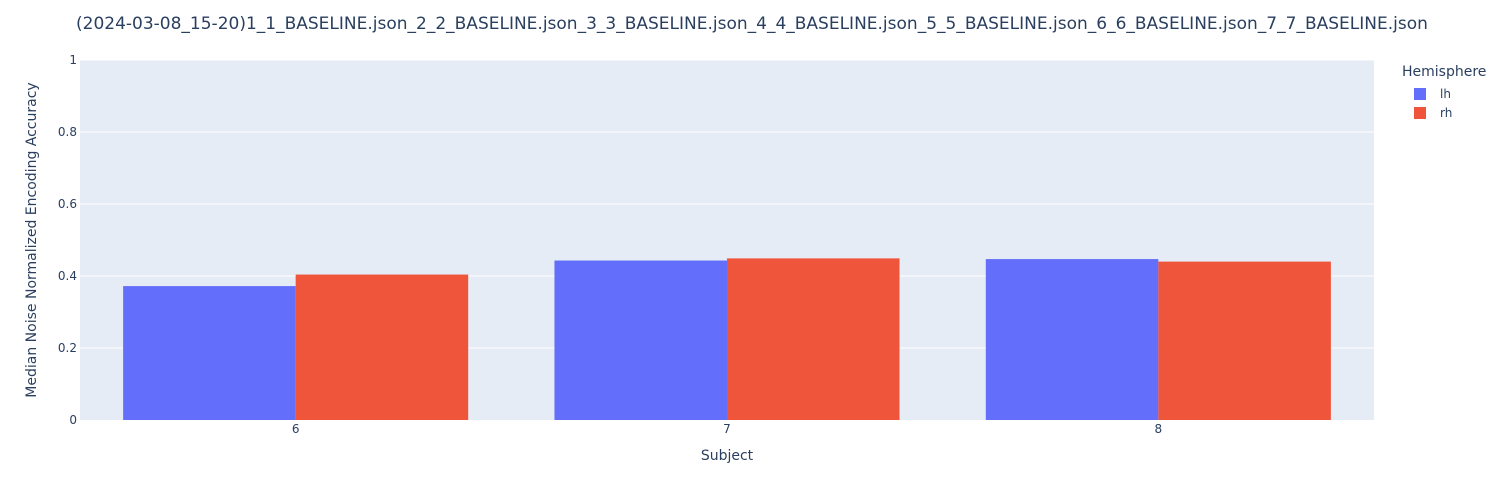 Image resolution: width=1500 pixels, height=500 pixels. I want to click on legend-item-rh: rh, so click(1444, 112).